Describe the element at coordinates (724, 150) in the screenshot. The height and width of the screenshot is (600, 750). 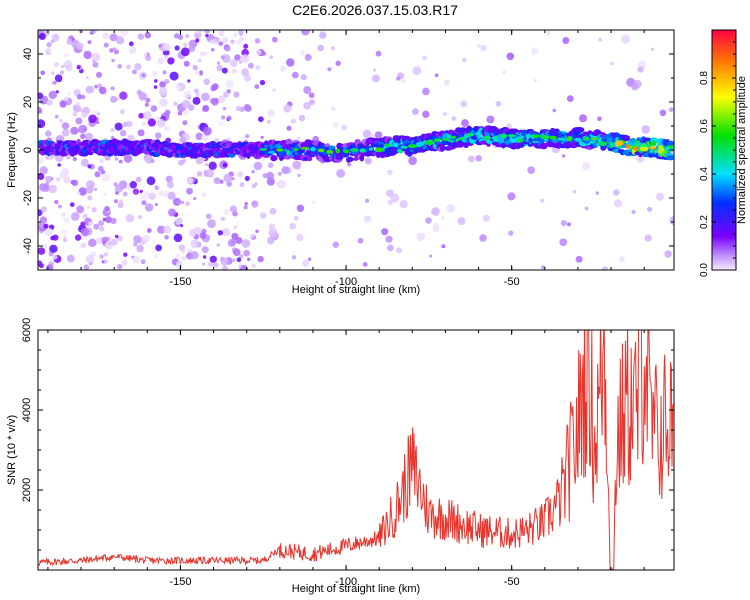
I see `colorbar-gradient` at that location.